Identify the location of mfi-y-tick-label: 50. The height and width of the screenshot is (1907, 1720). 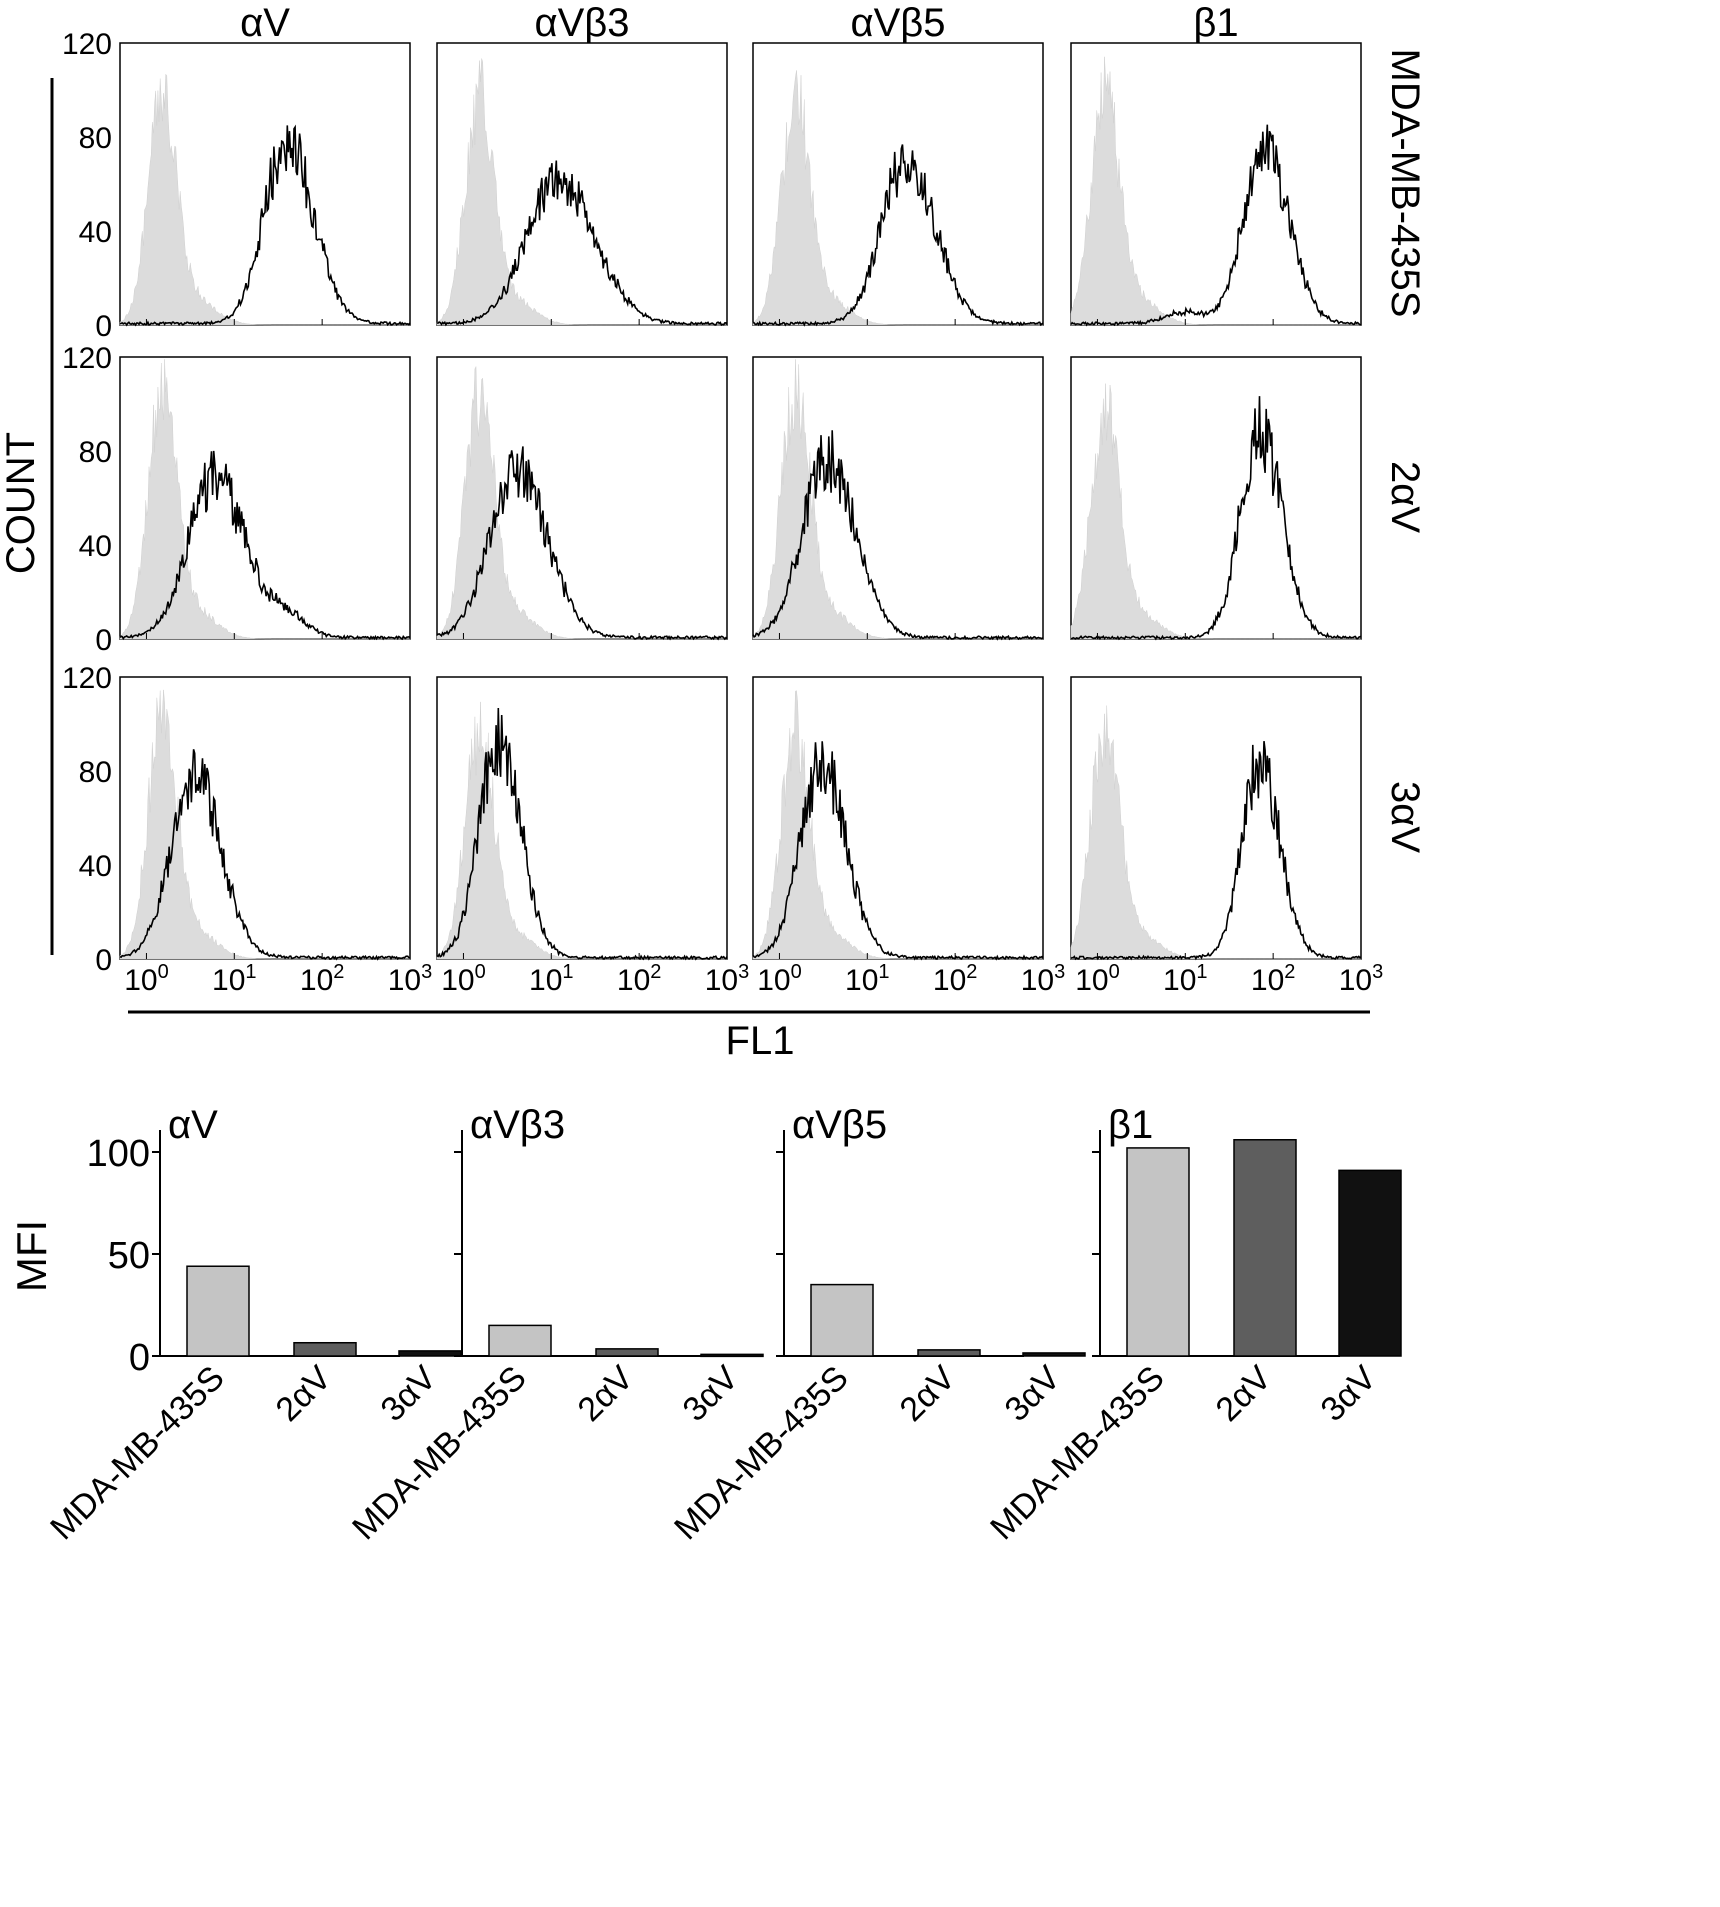
(129, 1256).